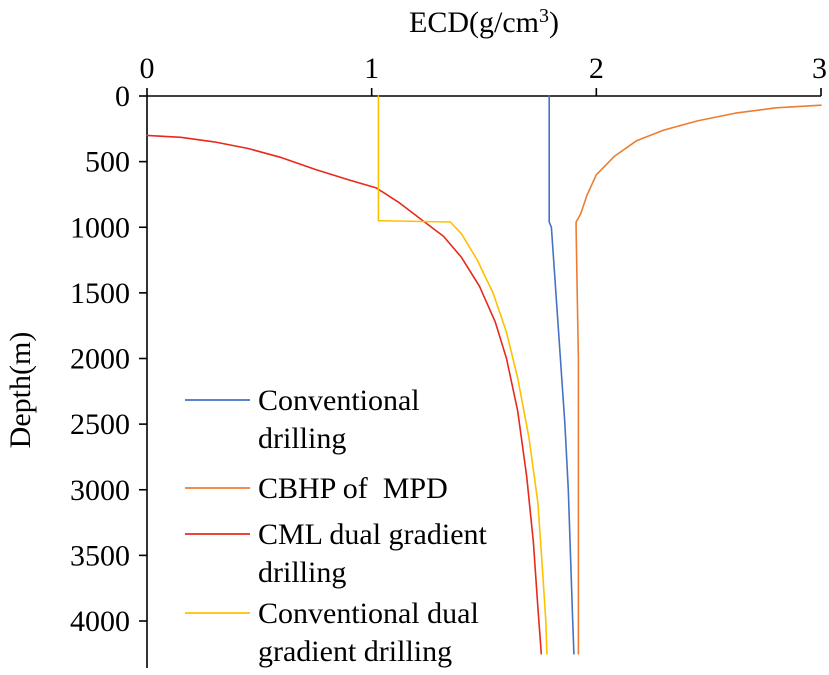 The image size is (829, 675). What do you see at coordinates (355, 651) in the screenshot?
I see `legend-label-conventional-dual-gradient-drilling: gradient drilling` at bounding box center [355, 651].